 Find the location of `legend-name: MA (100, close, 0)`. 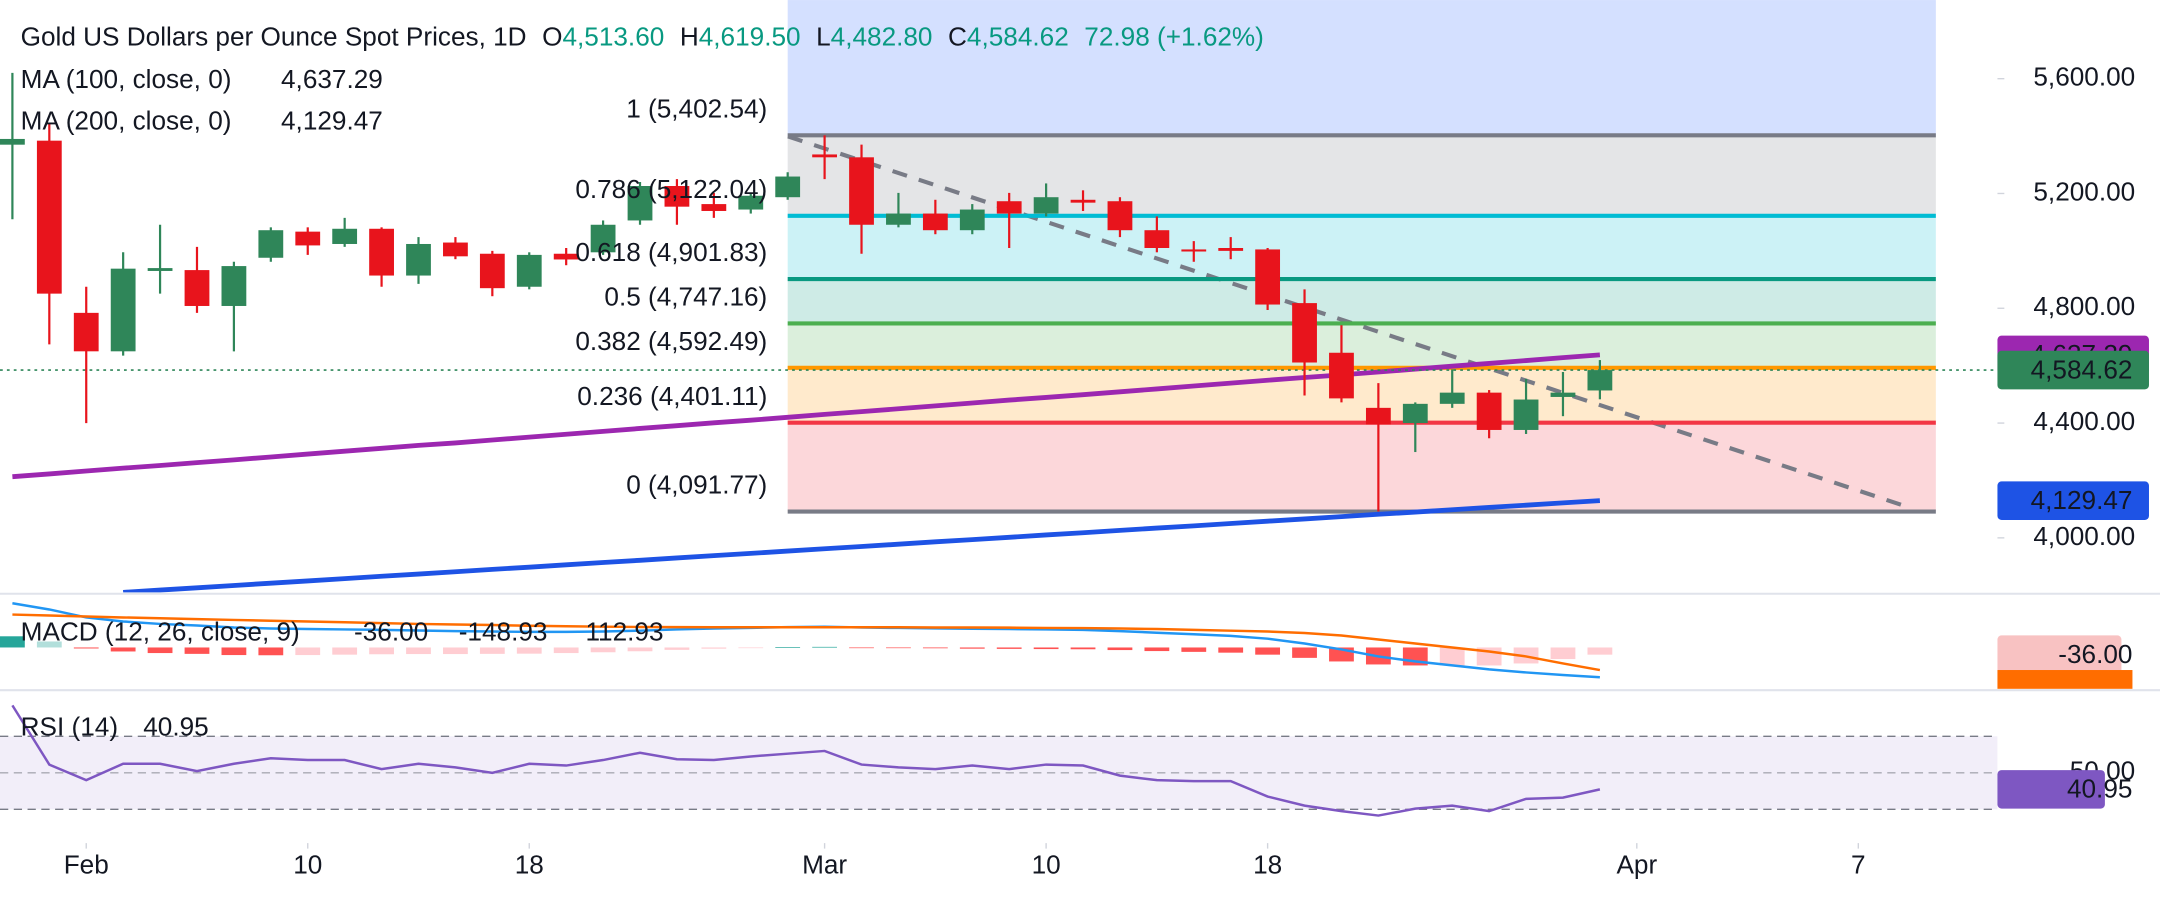

legend-name: MA (100, close, 0) is located at coordinates (126, 79).